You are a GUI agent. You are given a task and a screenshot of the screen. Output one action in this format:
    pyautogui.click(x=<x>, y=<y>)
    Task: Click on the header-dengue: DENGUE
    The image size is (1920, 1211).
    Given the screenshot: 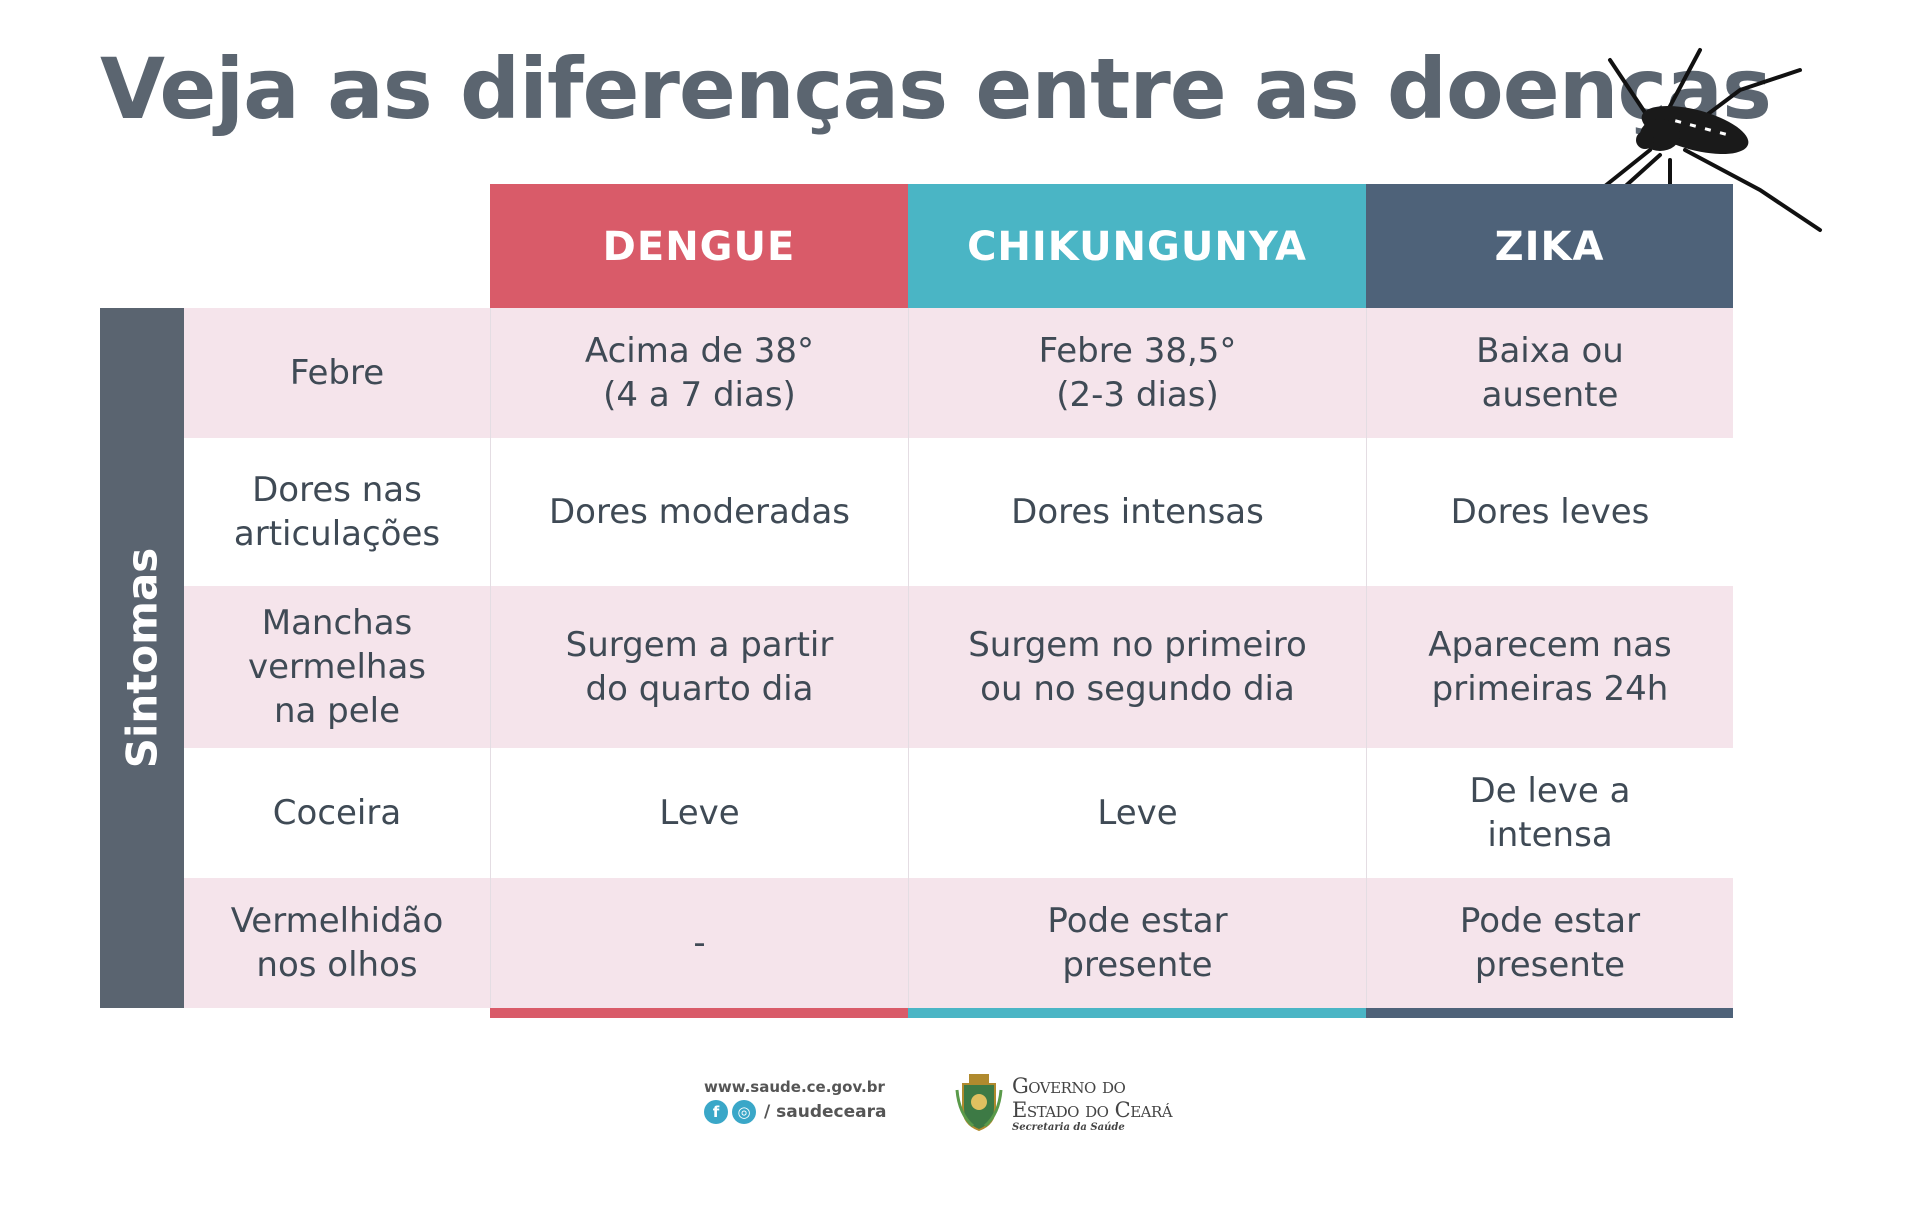 What is the action you would take?
    pyautogui.click(x=699, y=246)
    